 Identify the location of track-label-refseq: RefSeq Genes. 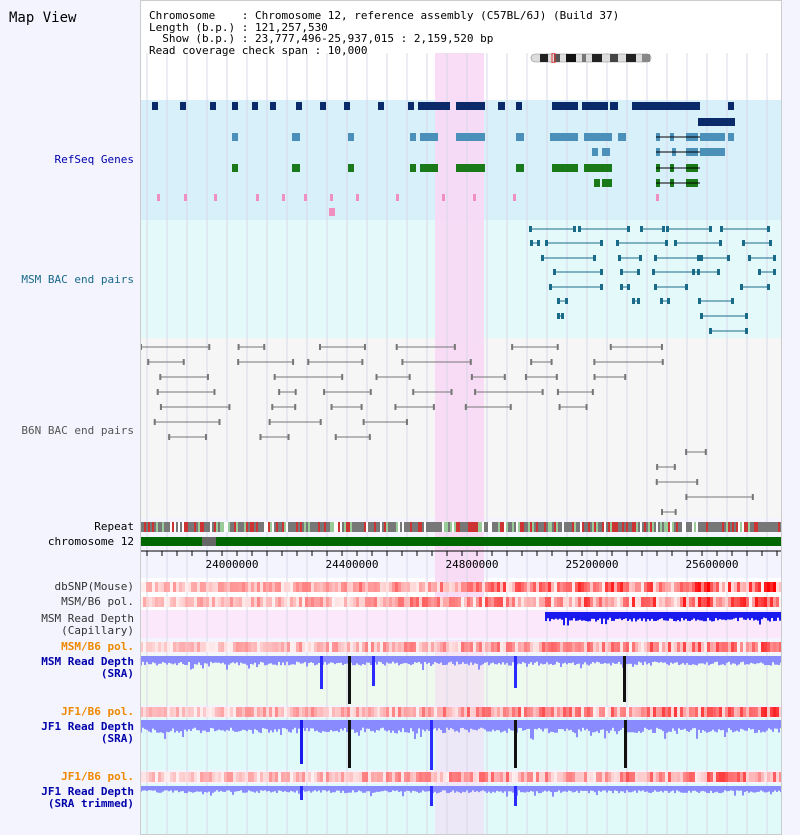
(94, 159).